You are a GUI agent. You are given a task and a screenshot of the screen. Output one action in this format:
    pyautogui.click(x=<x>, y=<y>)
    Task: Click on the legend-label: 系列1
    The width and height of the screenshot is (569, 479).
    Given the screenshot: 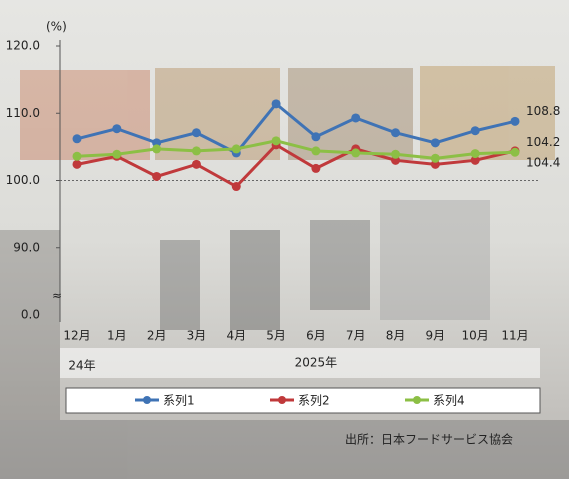 What is the action you would take?
    pyautogui.click(x=179, y=401)
    